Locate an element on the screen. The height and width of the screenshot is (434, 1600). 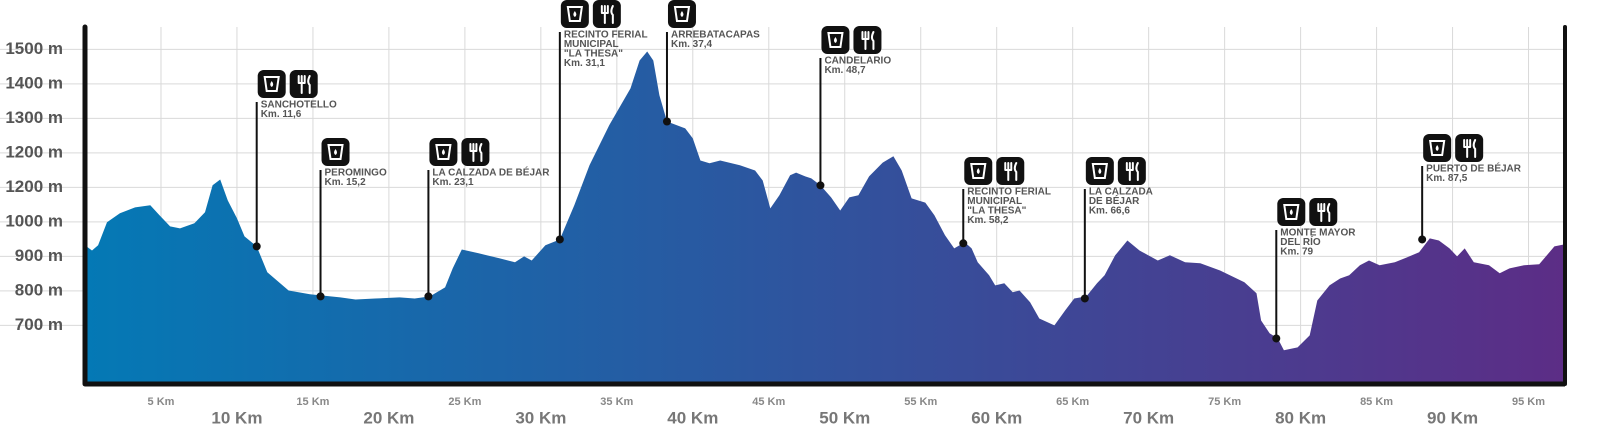
x-tick-label-minor: 35 Km is located at coordinates (616, 402).